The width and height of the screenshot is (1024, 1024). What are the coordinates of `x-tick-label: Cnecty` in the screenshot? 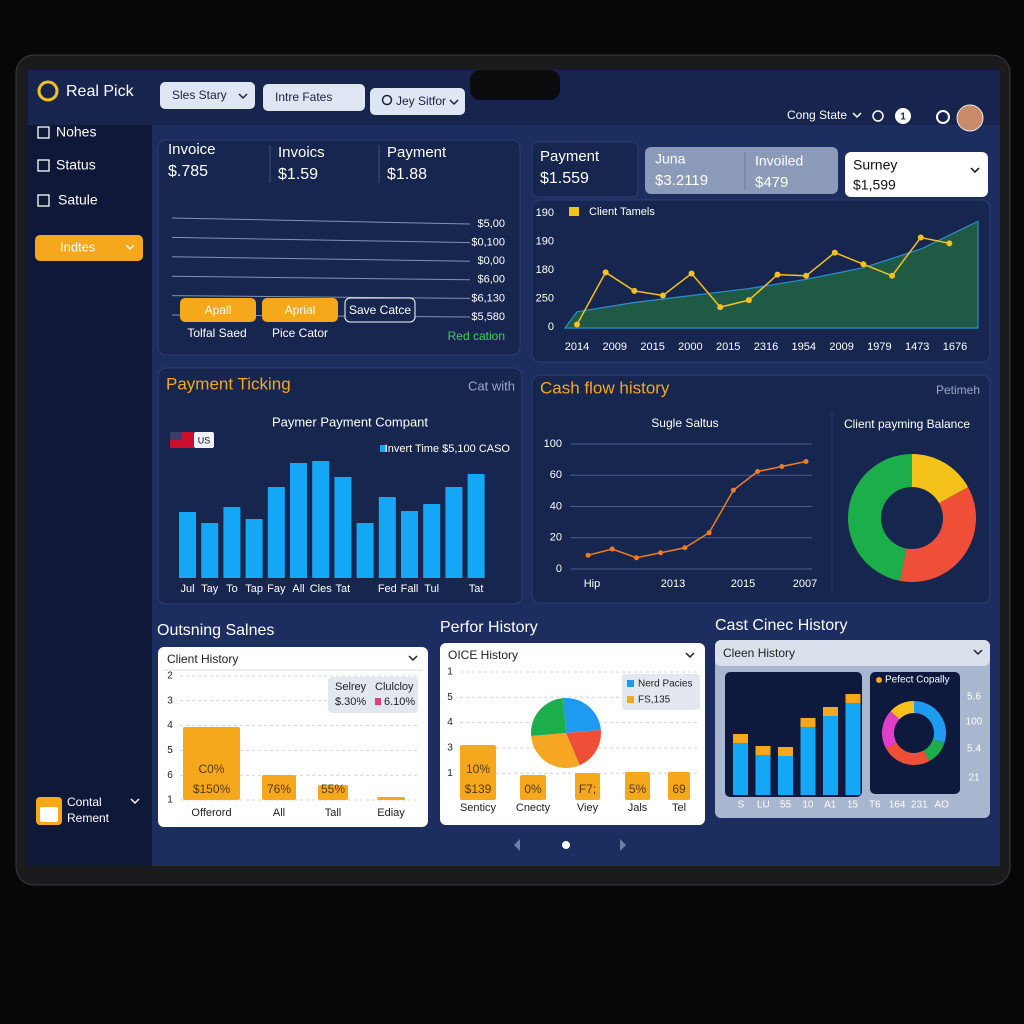 It's located at (533, 808).